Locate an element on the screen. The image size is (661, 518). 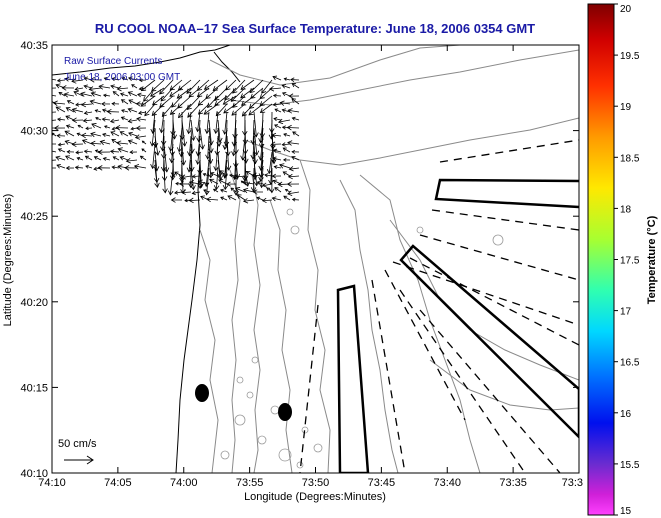
x-tick-label: 73:45 is located at coordinates (382, 483).